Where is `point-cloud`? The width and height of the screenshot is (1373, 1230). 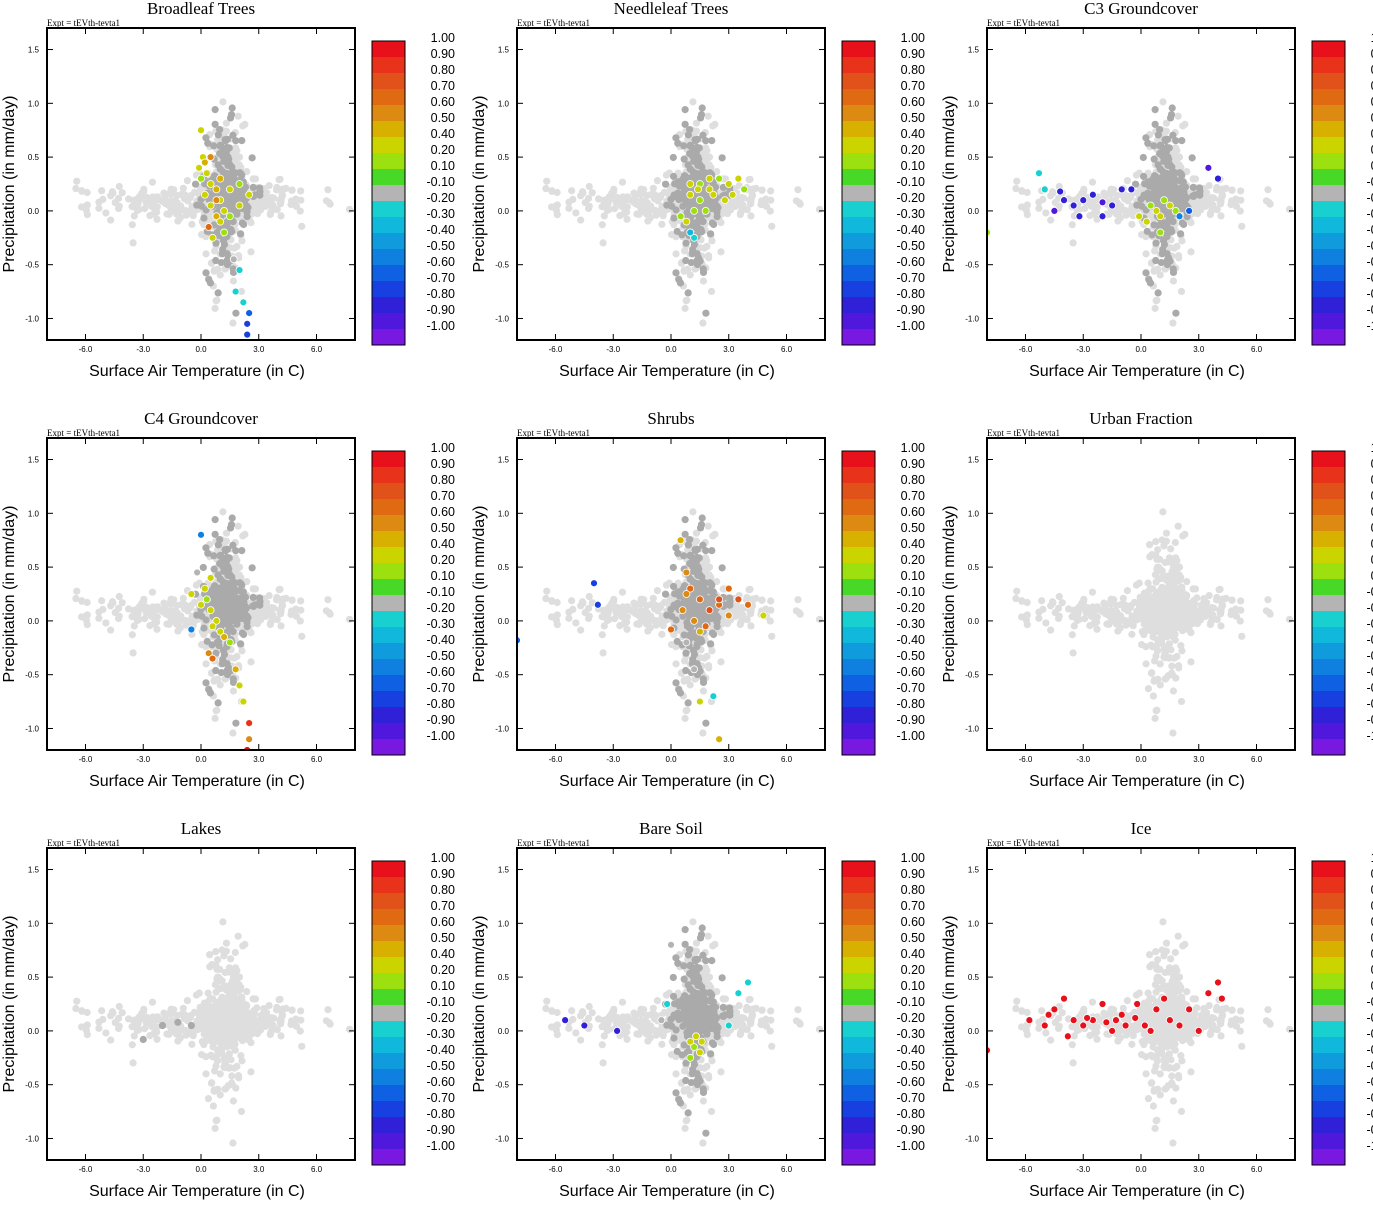
point-cloud is located at coordinates (649, 212).